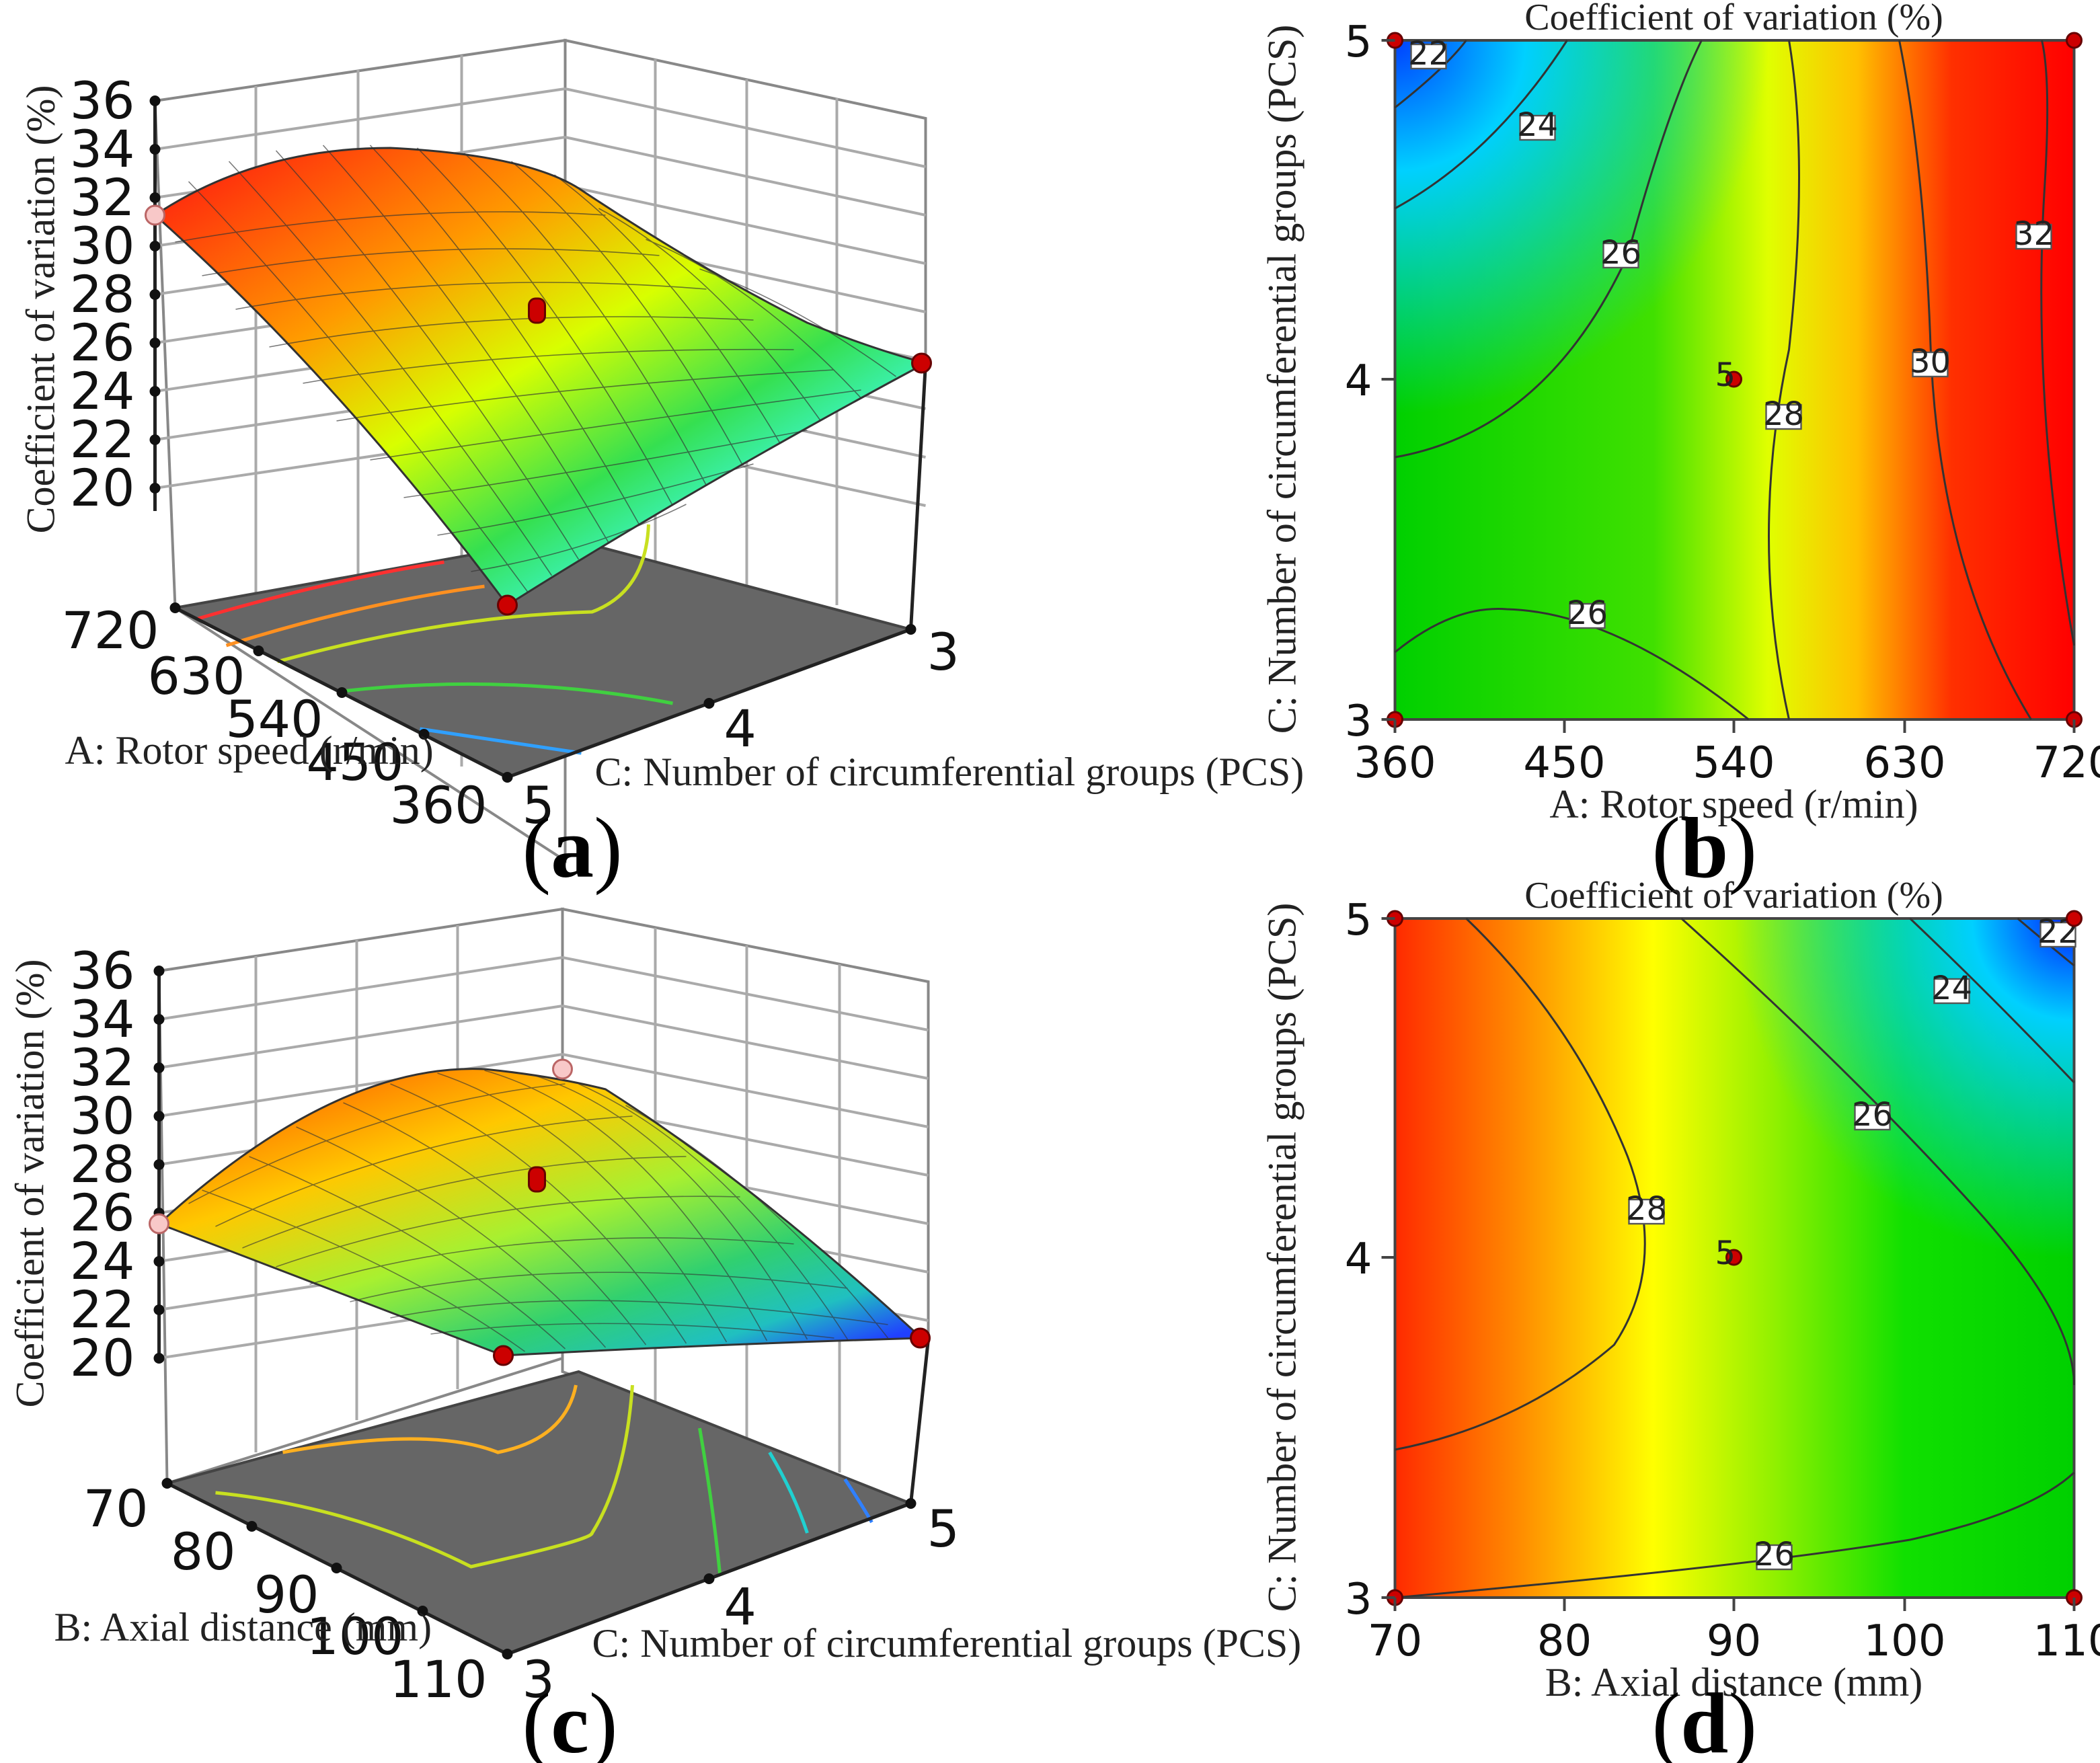  What do you see at coordinates (286, 1595) in the screenshot?
I see `panel-c-x-tick: 90` at bounding box center [286, 1595].